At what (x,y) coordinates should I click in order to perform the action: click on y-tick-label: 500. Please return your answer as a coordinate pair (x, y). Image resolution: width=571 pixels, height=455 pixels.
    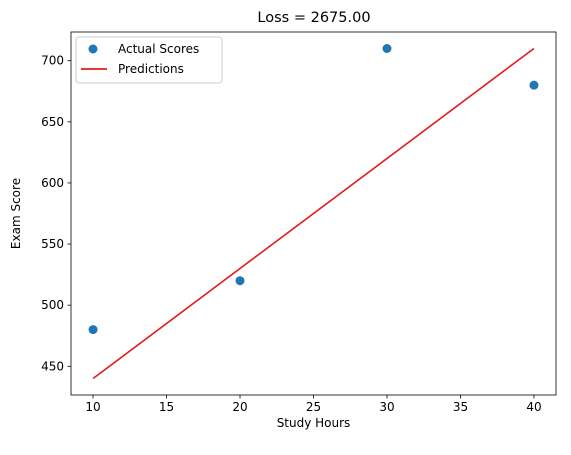
    Looking at the image, I should click on (52, 305).